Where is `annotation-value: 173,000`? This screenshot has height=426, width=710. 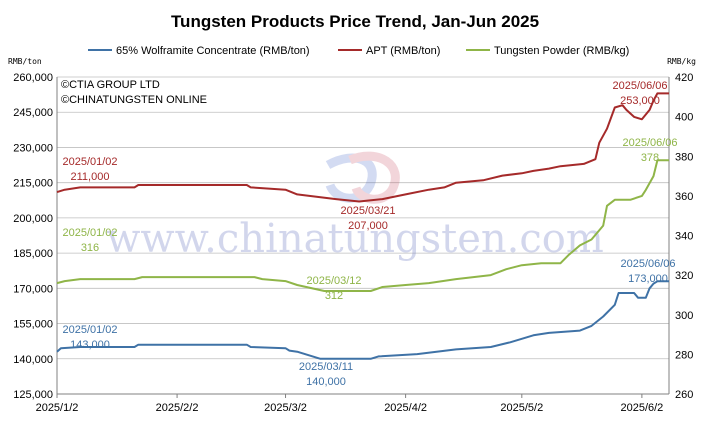
annotation-value: 173,000 is located at coordinates (648, 279).